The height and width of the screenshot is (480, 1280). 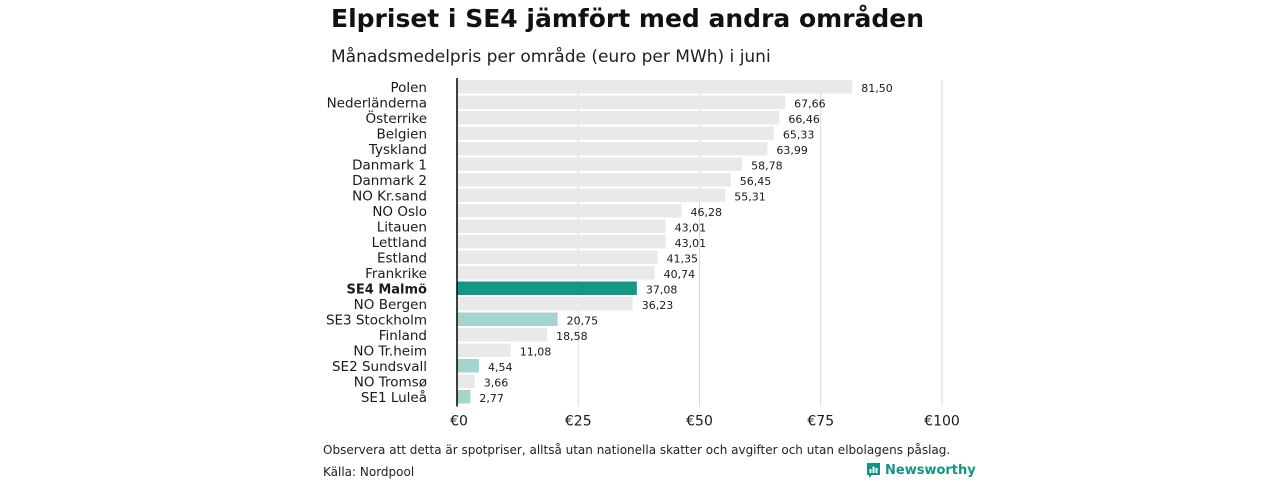 What do you see at coordinates (389, 165) in the screenshot?
I see `category-label: Danmark 1` at bounding box center [389, 165].